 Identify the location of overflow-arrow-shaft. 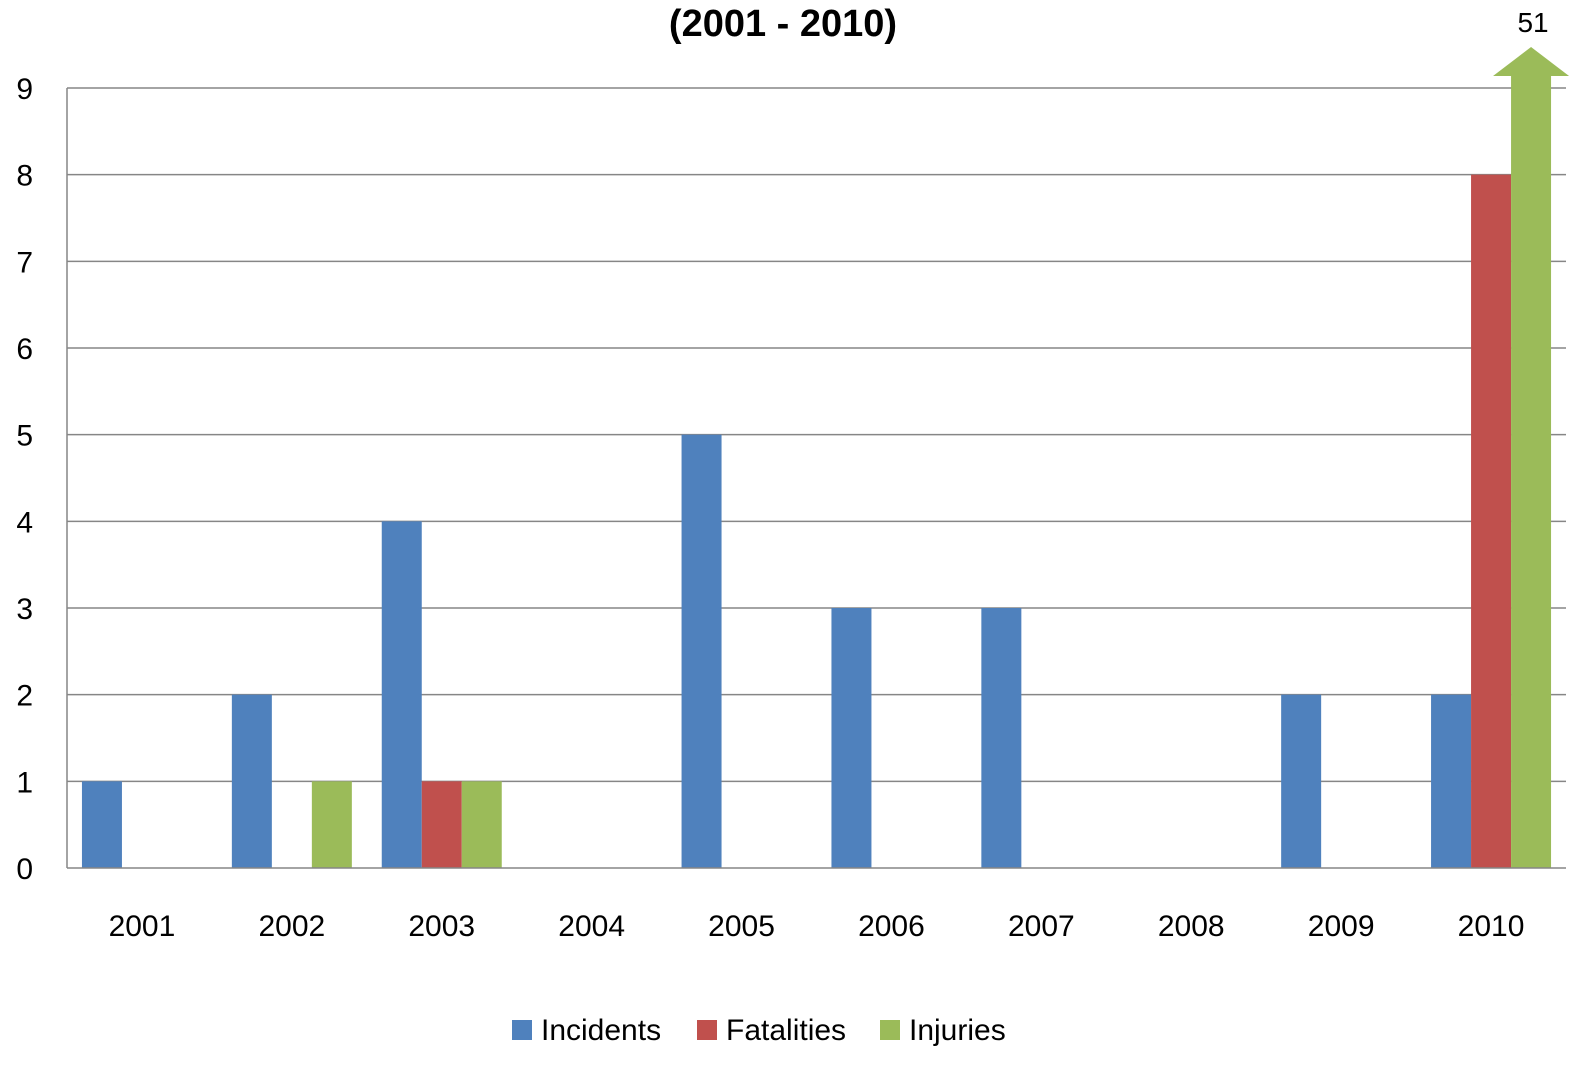
(1531, 82).